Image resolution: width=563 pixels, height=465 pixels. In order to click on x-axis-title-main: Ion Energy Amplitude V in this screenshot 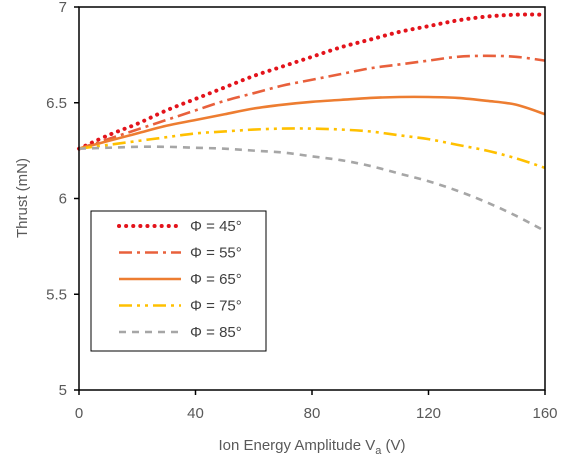, I will do `click(296, 445)`.